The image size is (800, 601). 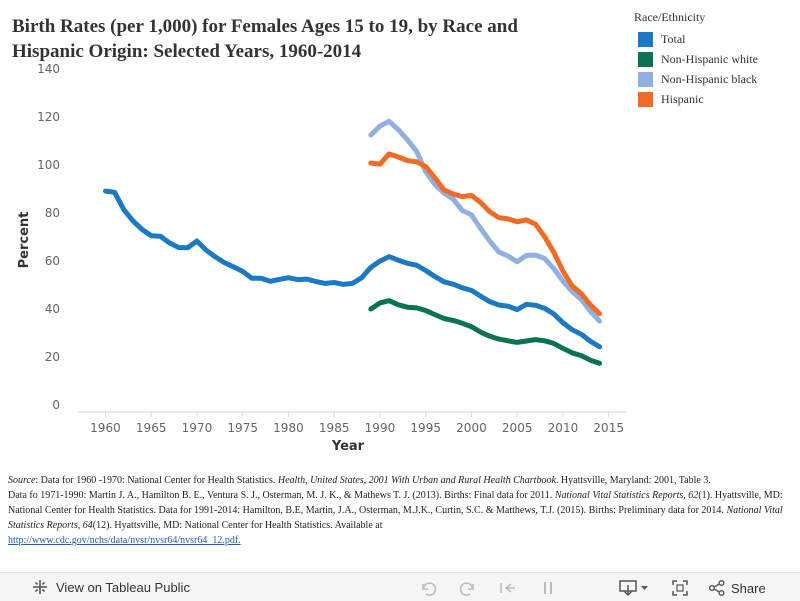 I want to click on x-tick-label: 1985, so click(x=334, y=428).